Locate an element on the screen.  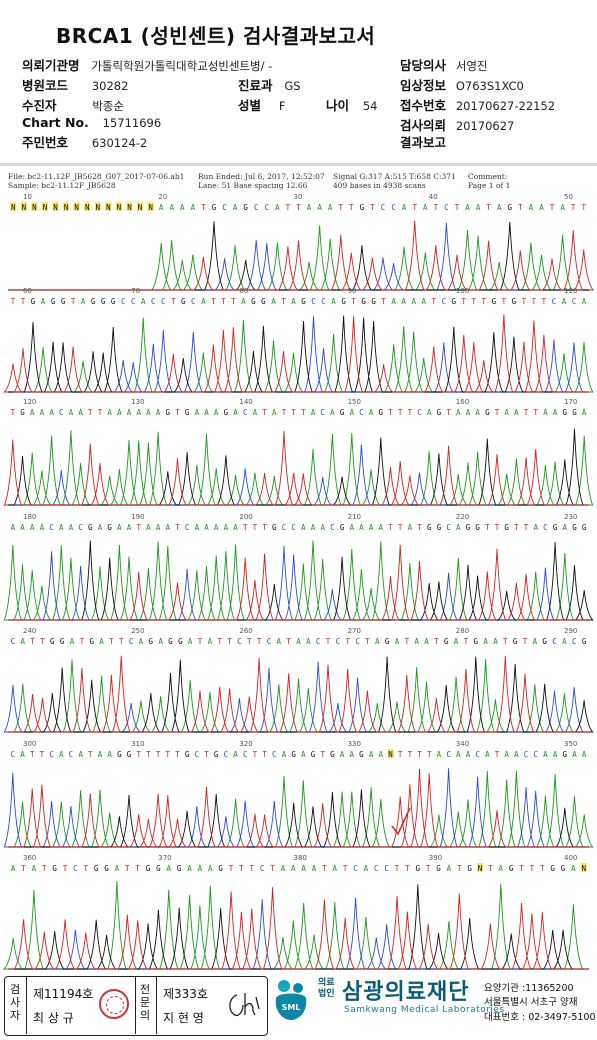
position-tick-label: 390 is located at coordinates (435, 858).